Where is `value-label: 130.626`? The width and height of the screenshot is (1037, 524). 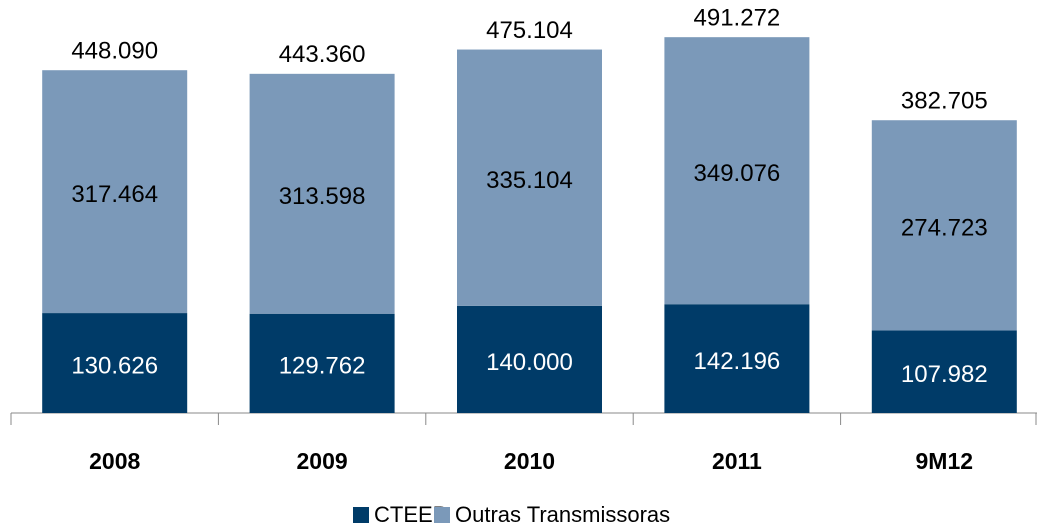 value-label: 130.626 is located at coordinates (114, 365).